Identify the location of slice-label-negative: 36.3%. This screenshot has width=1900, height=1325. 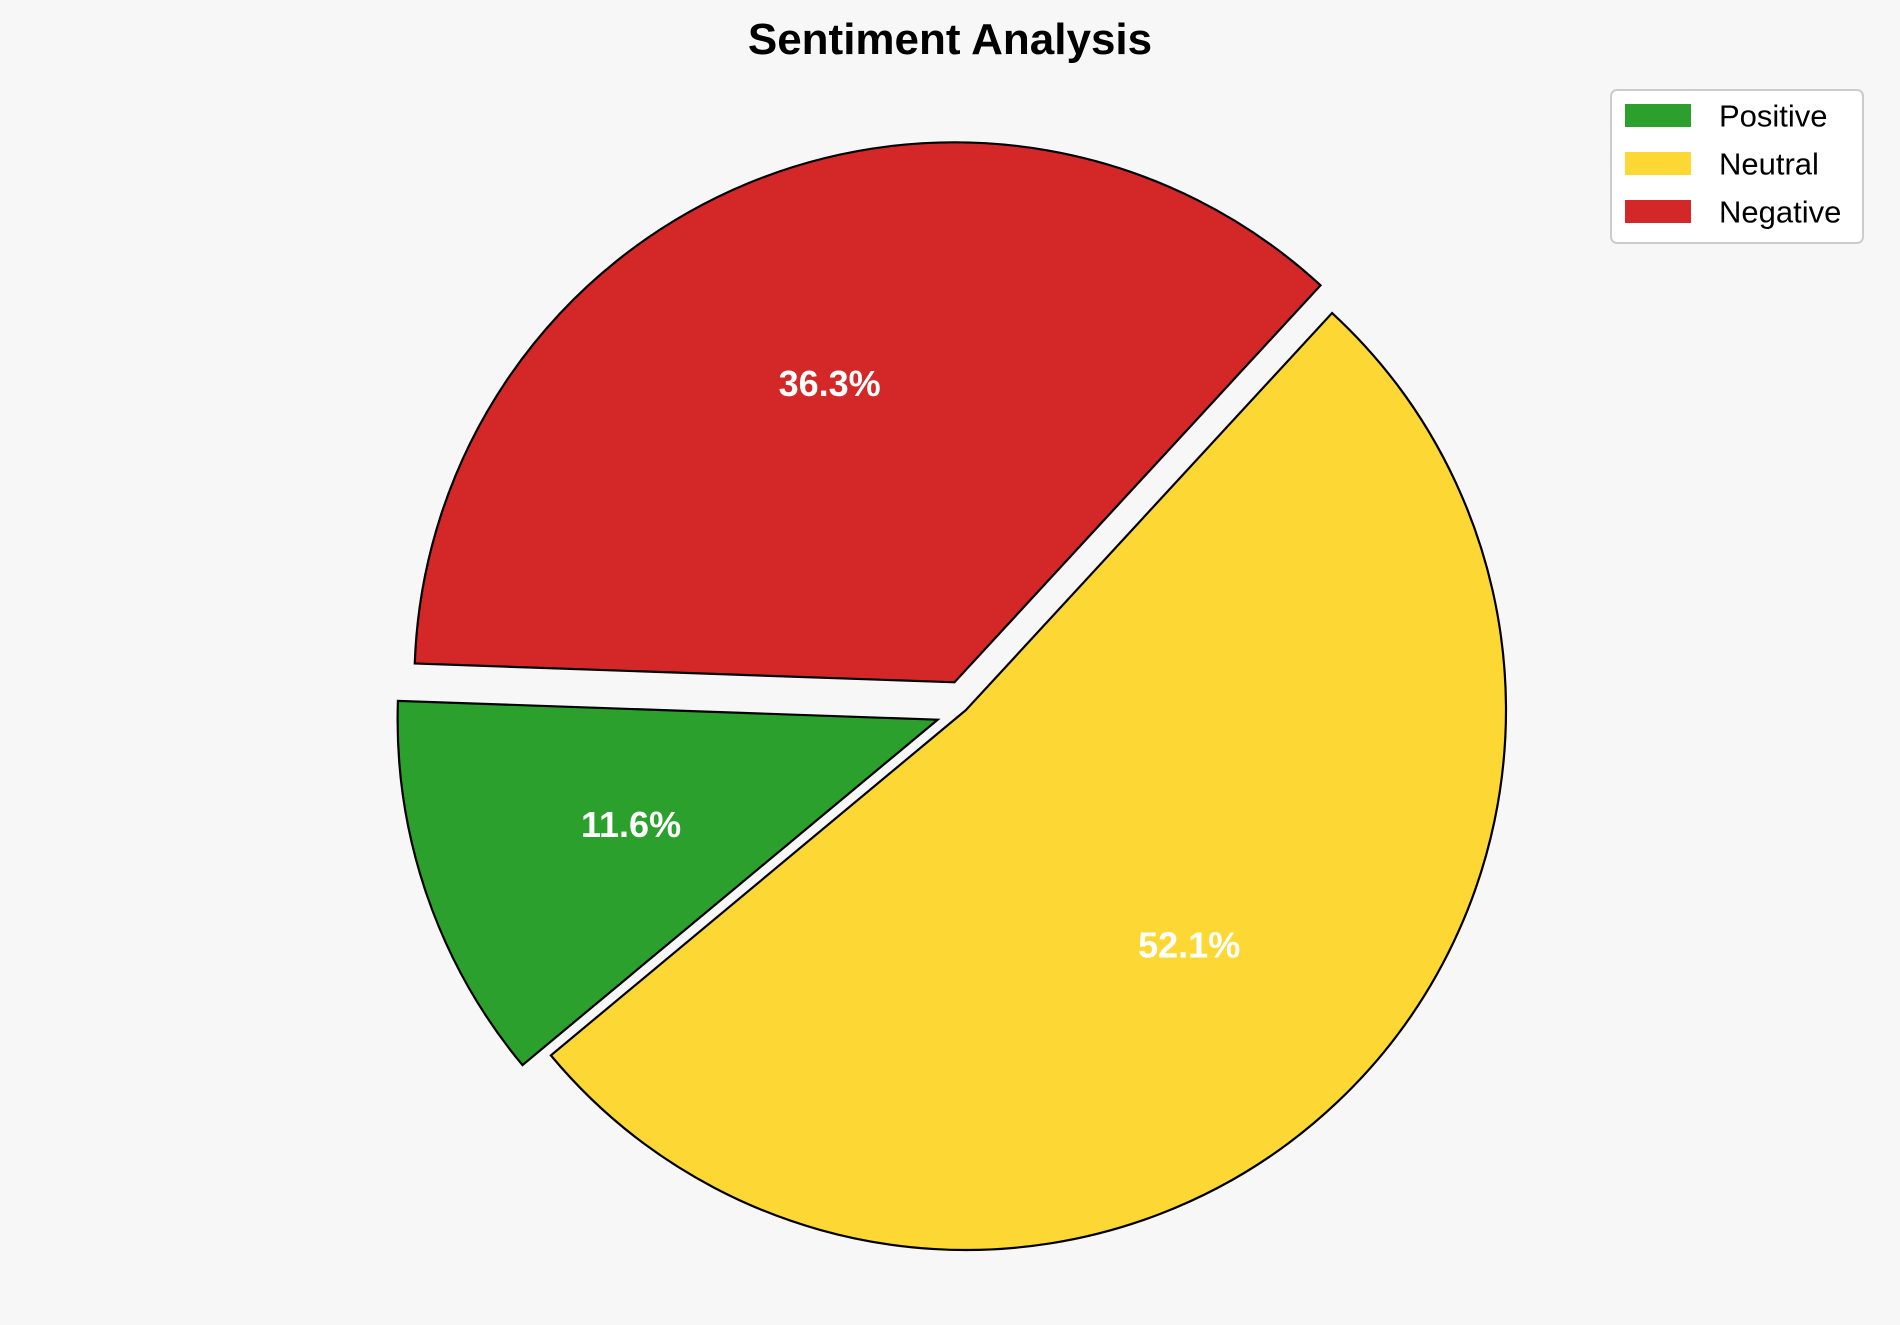
(830, 383).